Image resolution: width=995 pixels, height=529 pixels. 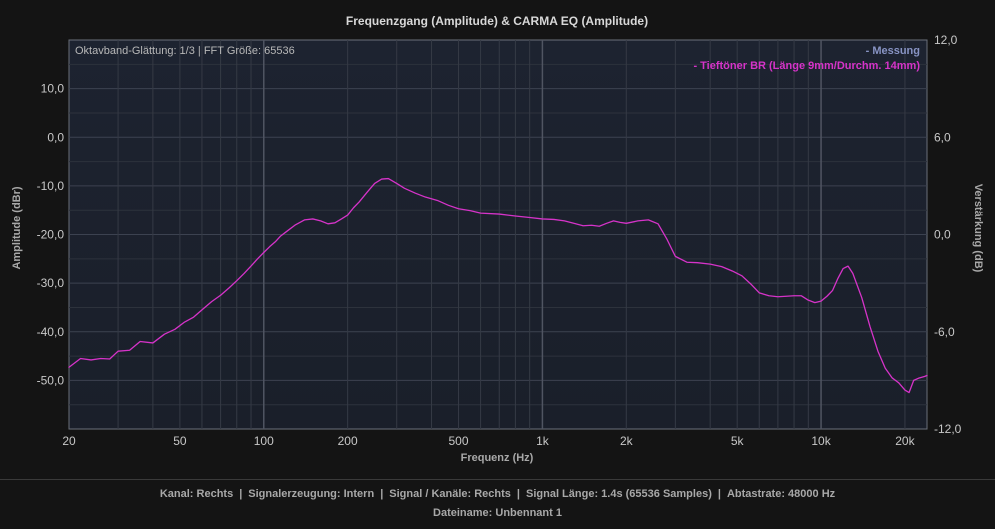 What do you see at coordinates (196, 494) in the screenshot?
I see `footer-kanal: Kanal: Rechts` at bounding box center [196, 494].